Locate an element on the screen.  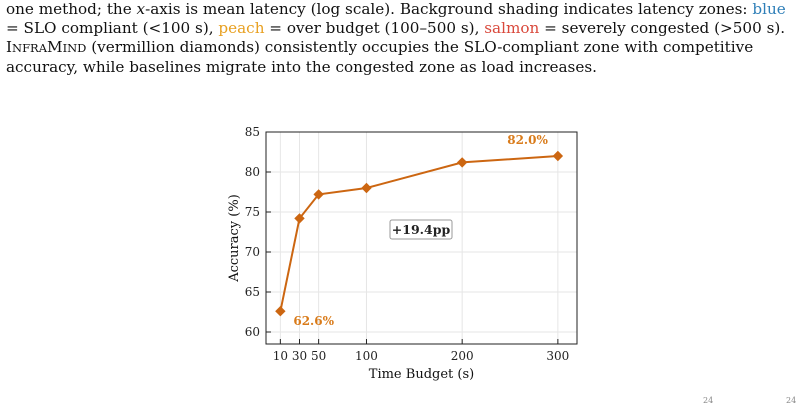
caption-x-var: x is located at coordinates (141, 9).